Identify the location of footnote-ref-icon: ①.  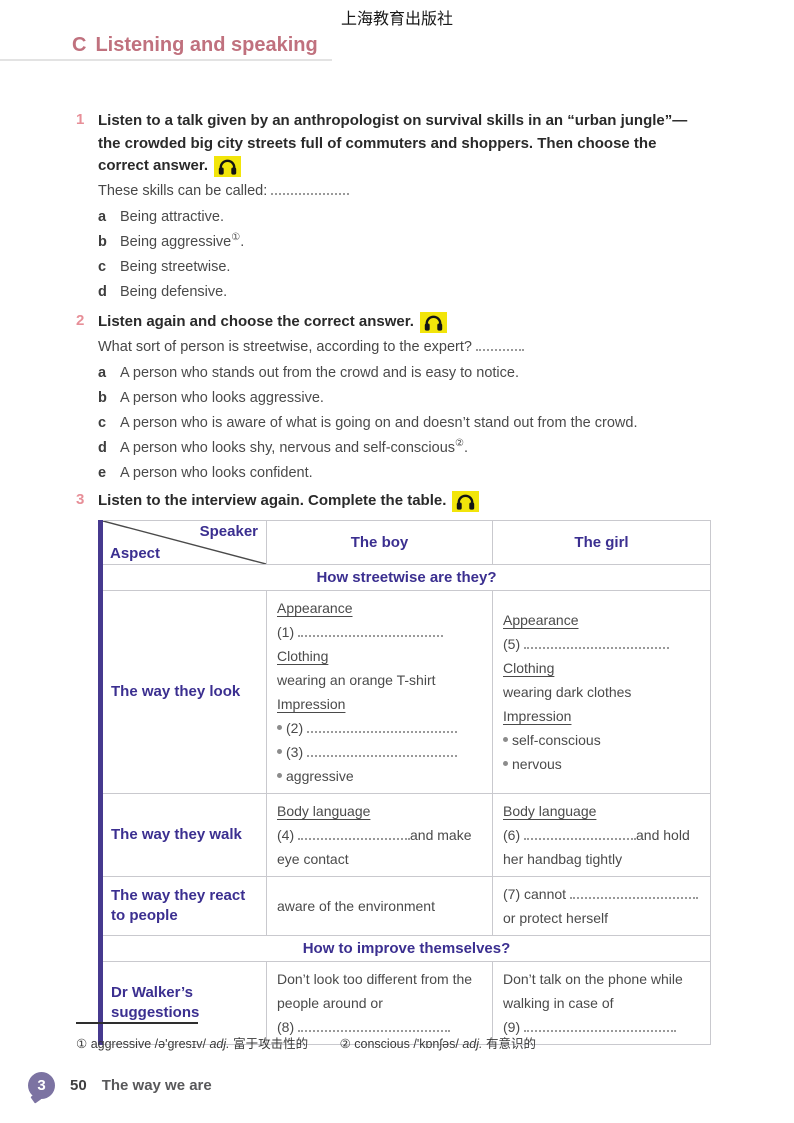
(236, 237).